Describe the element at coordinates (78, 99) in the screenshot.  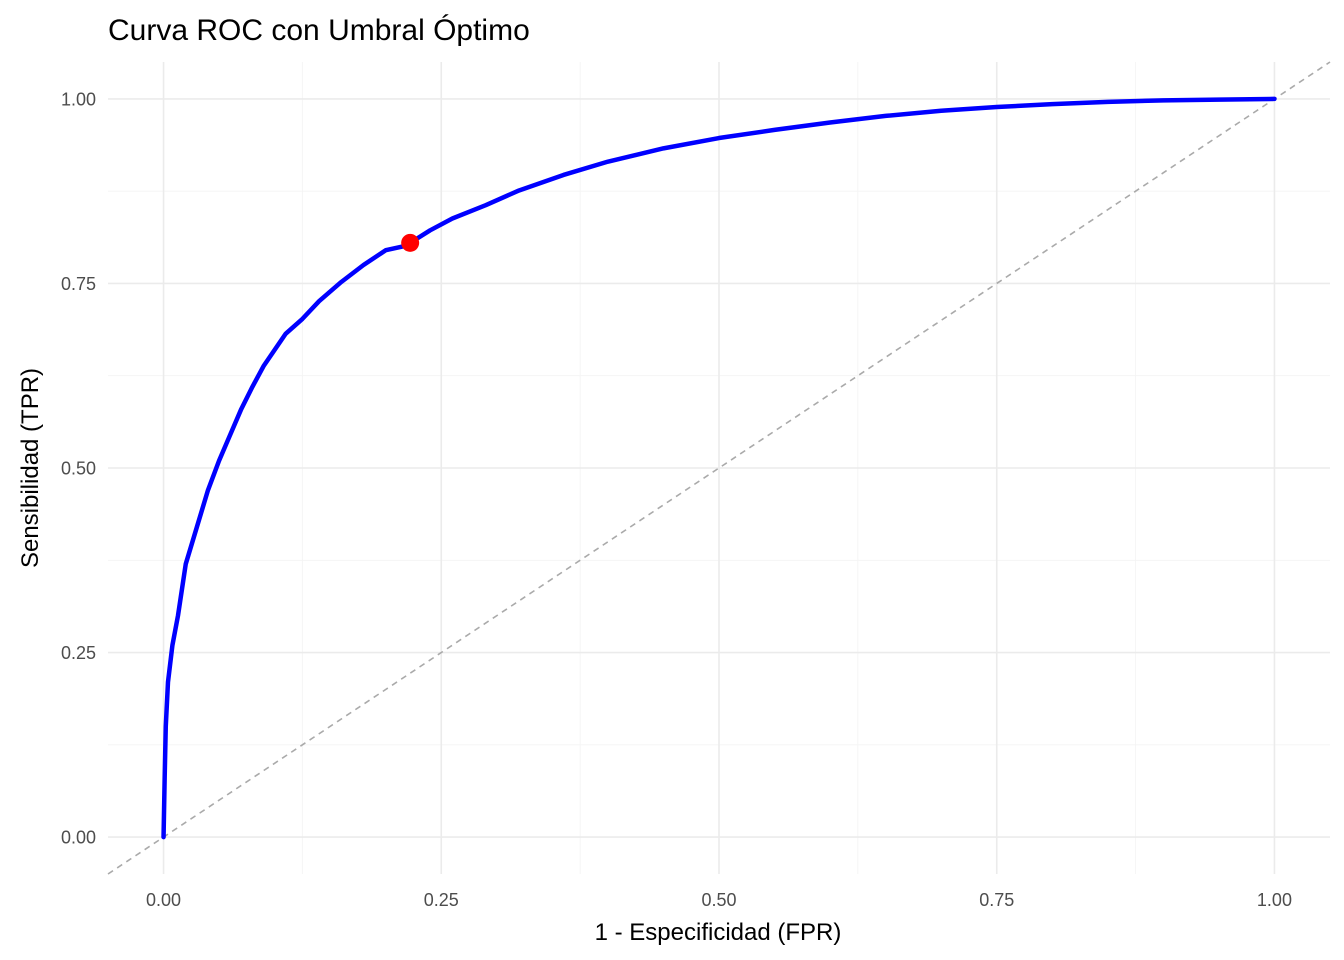
I see `y-tick-label: 1.00` at that location.